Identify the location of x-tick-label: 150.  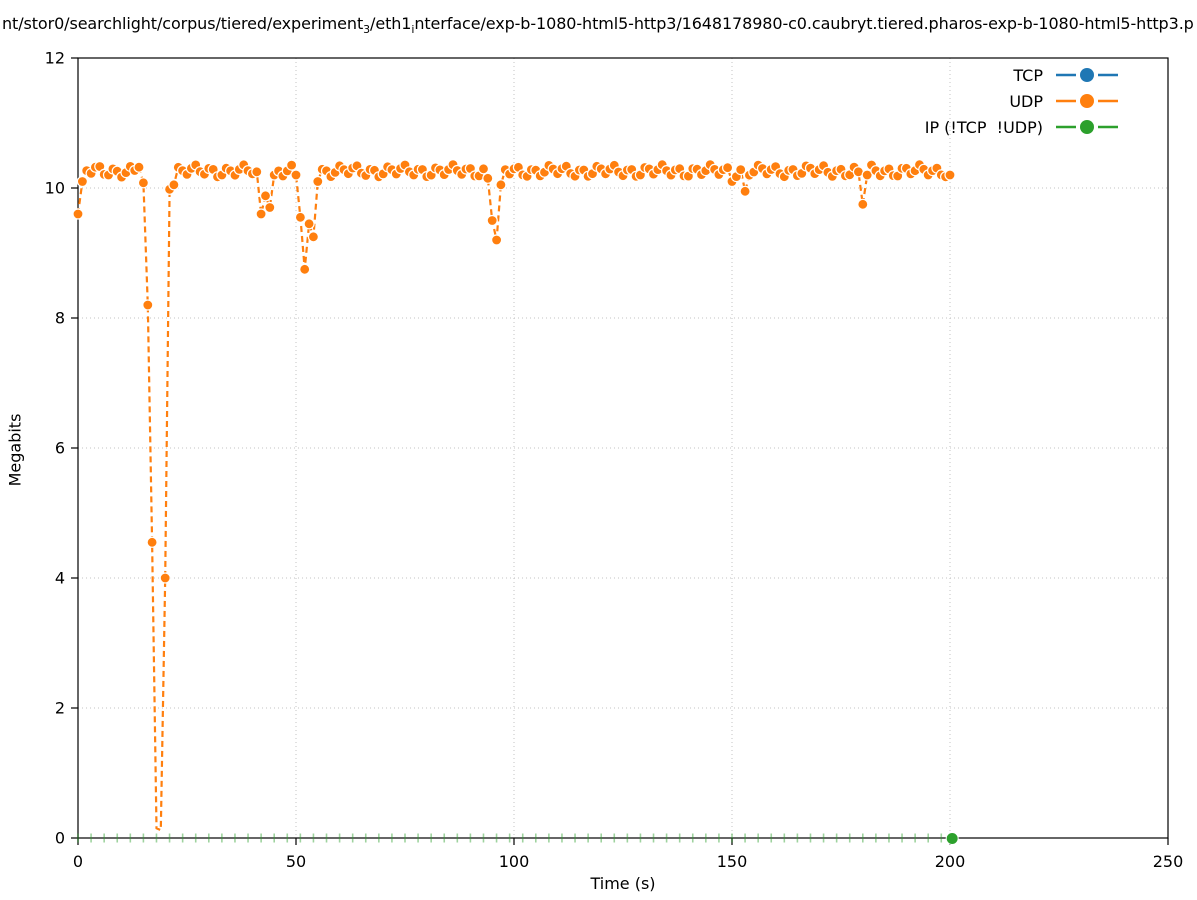
(732, 861).